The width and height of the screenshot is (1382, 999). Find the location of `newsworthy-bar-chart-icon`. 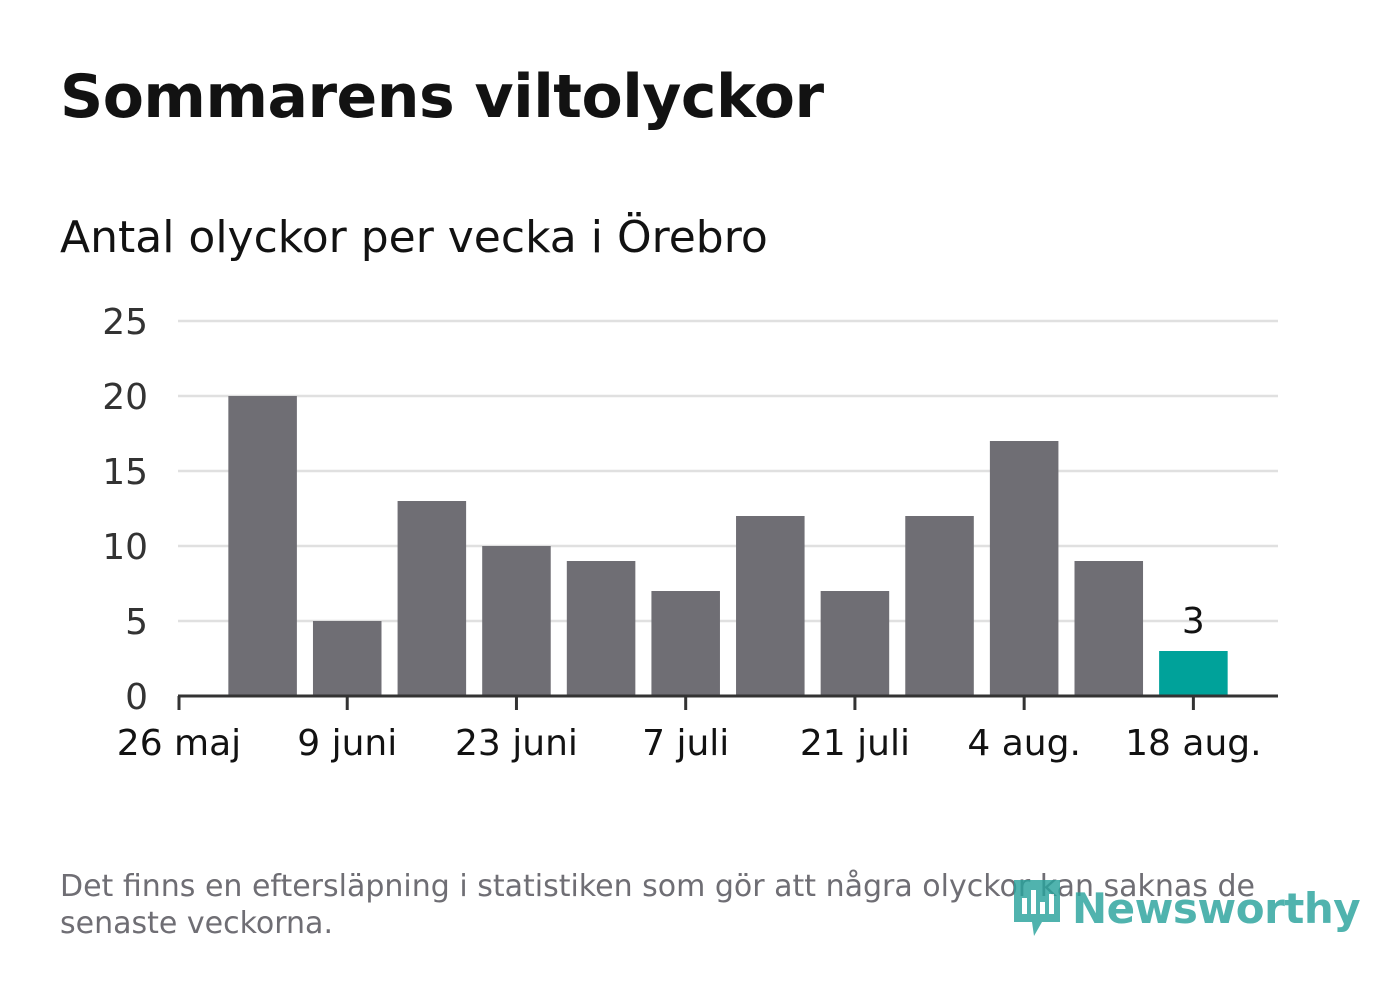

newsworthy-bar-chart-icon is located at coordinates (1037, 908).